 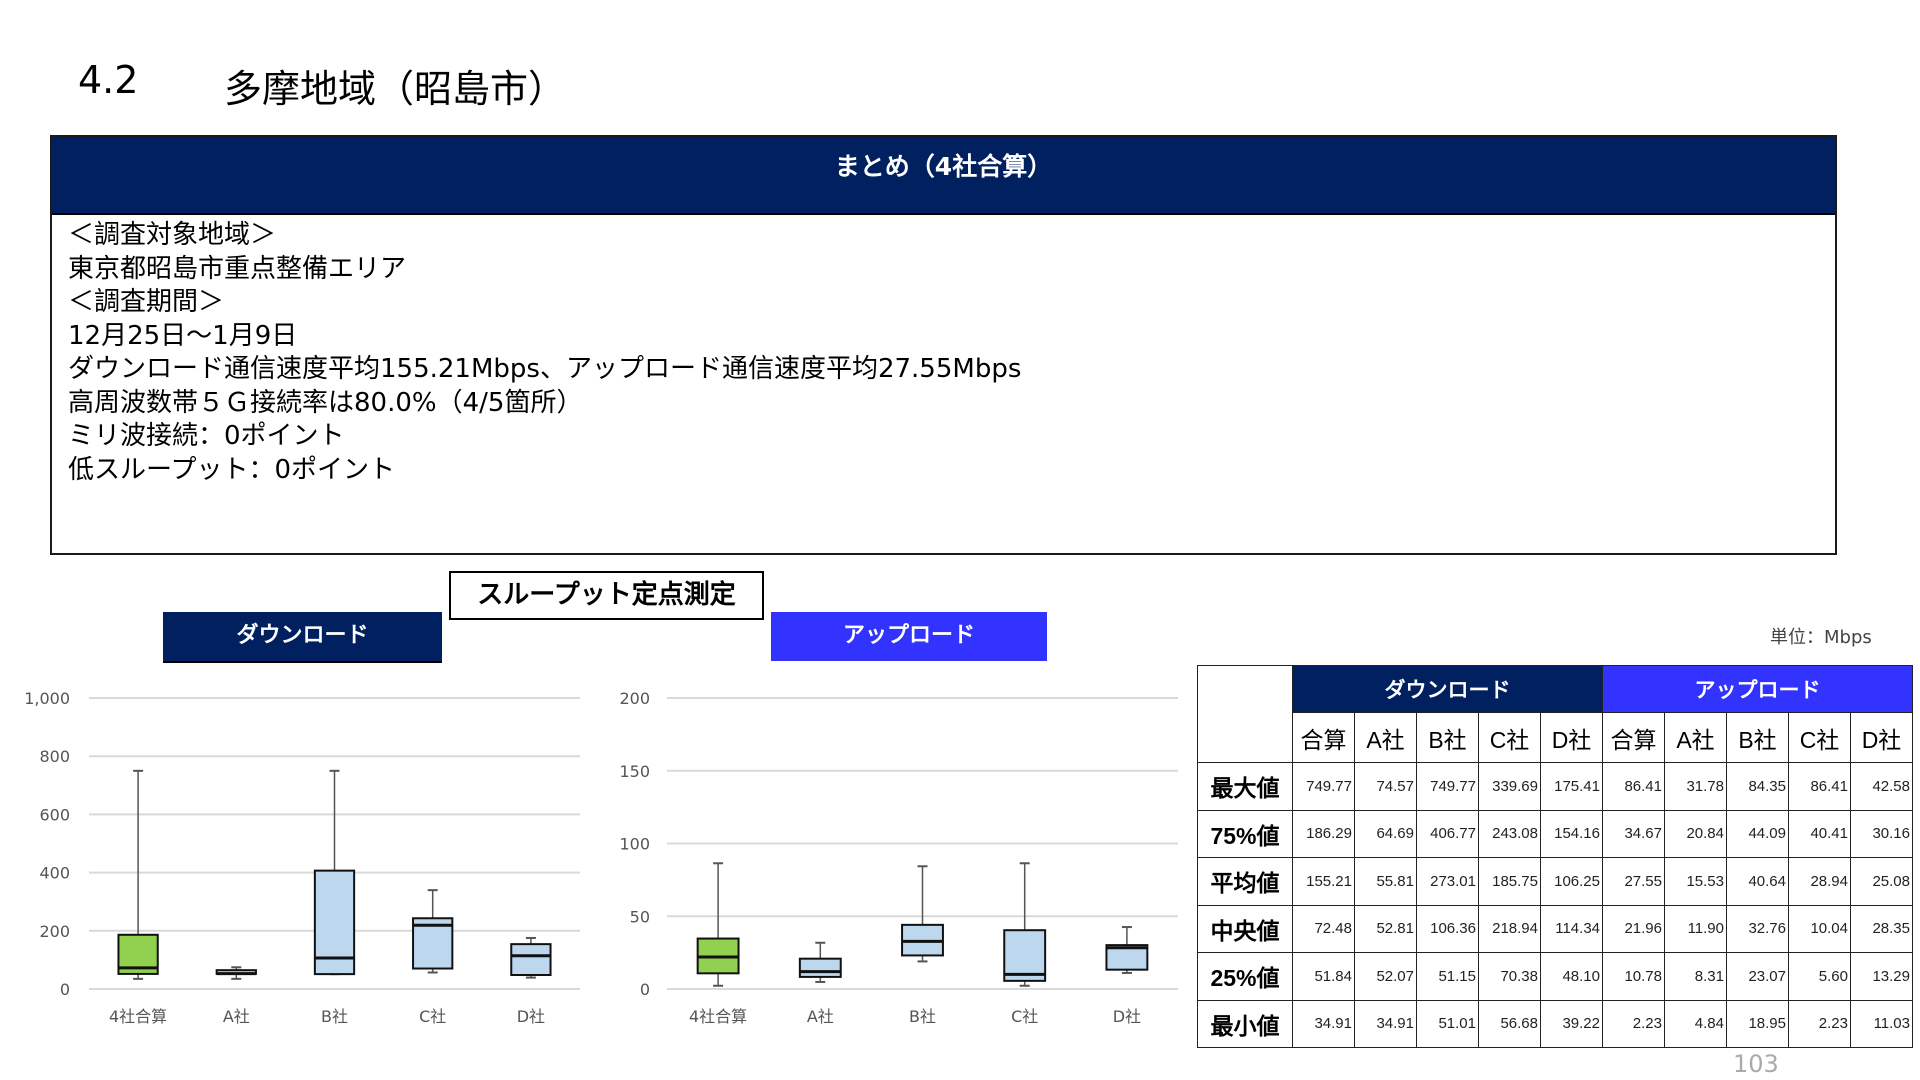 I want to click on table-cell: 34.91, so click(x=1385, y=1023).